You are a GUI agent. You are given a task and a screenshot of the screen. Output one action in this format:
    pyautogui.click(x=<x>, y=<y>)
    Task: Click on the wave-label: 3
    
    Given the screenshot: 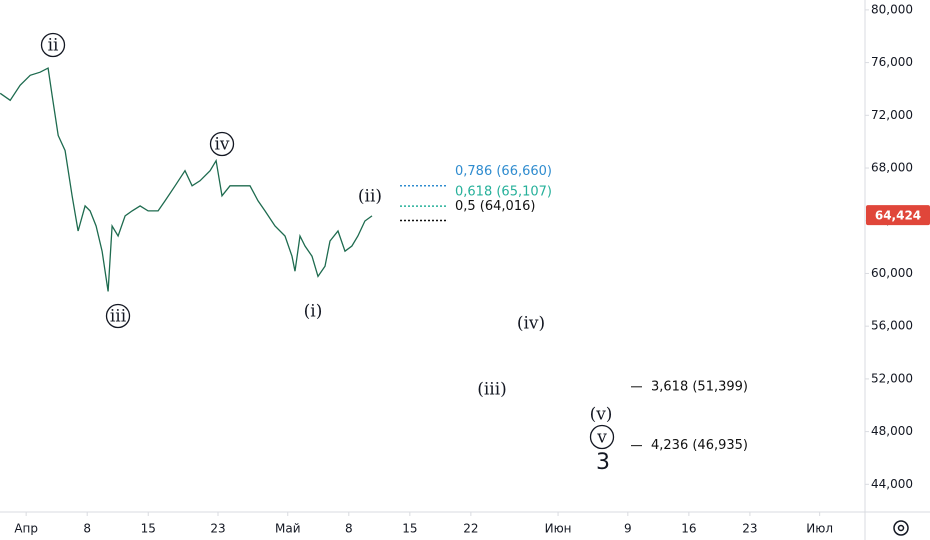 What is the action you would take?
    pyautogui.click(x=603, y=462)
    